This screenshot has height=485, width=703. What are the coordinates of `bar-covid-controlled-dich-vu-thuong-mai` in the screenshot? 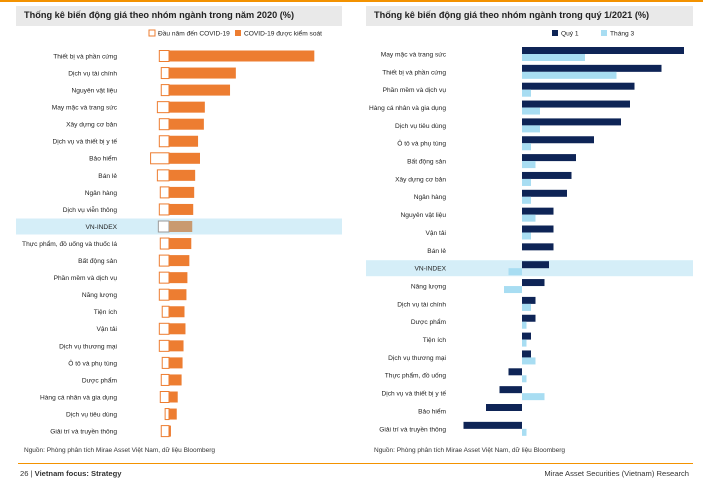 It's located at (176, 346).